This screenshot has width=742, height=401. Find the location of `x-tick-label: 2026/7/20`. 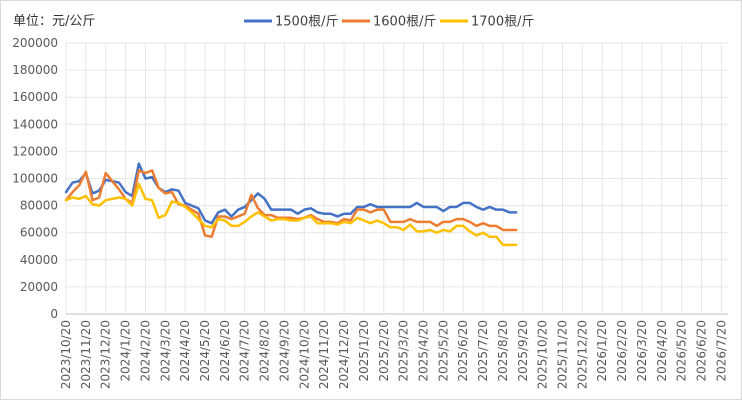

x-tick-label: 2026/7/20 is located at coordinates (721, 351).